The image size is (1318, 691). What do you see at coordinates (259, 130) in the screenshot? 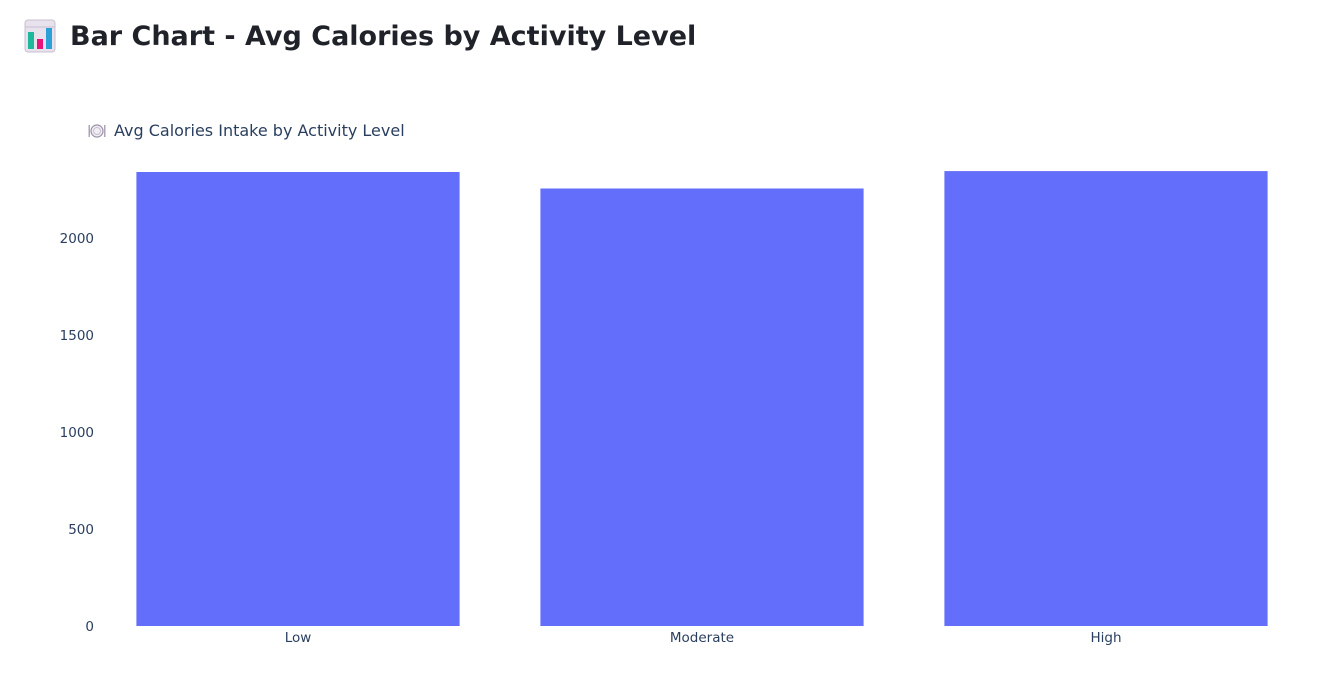
I see `chart-title: Avg Calories Intake by Activity Level` at bounding box center [259, 130].